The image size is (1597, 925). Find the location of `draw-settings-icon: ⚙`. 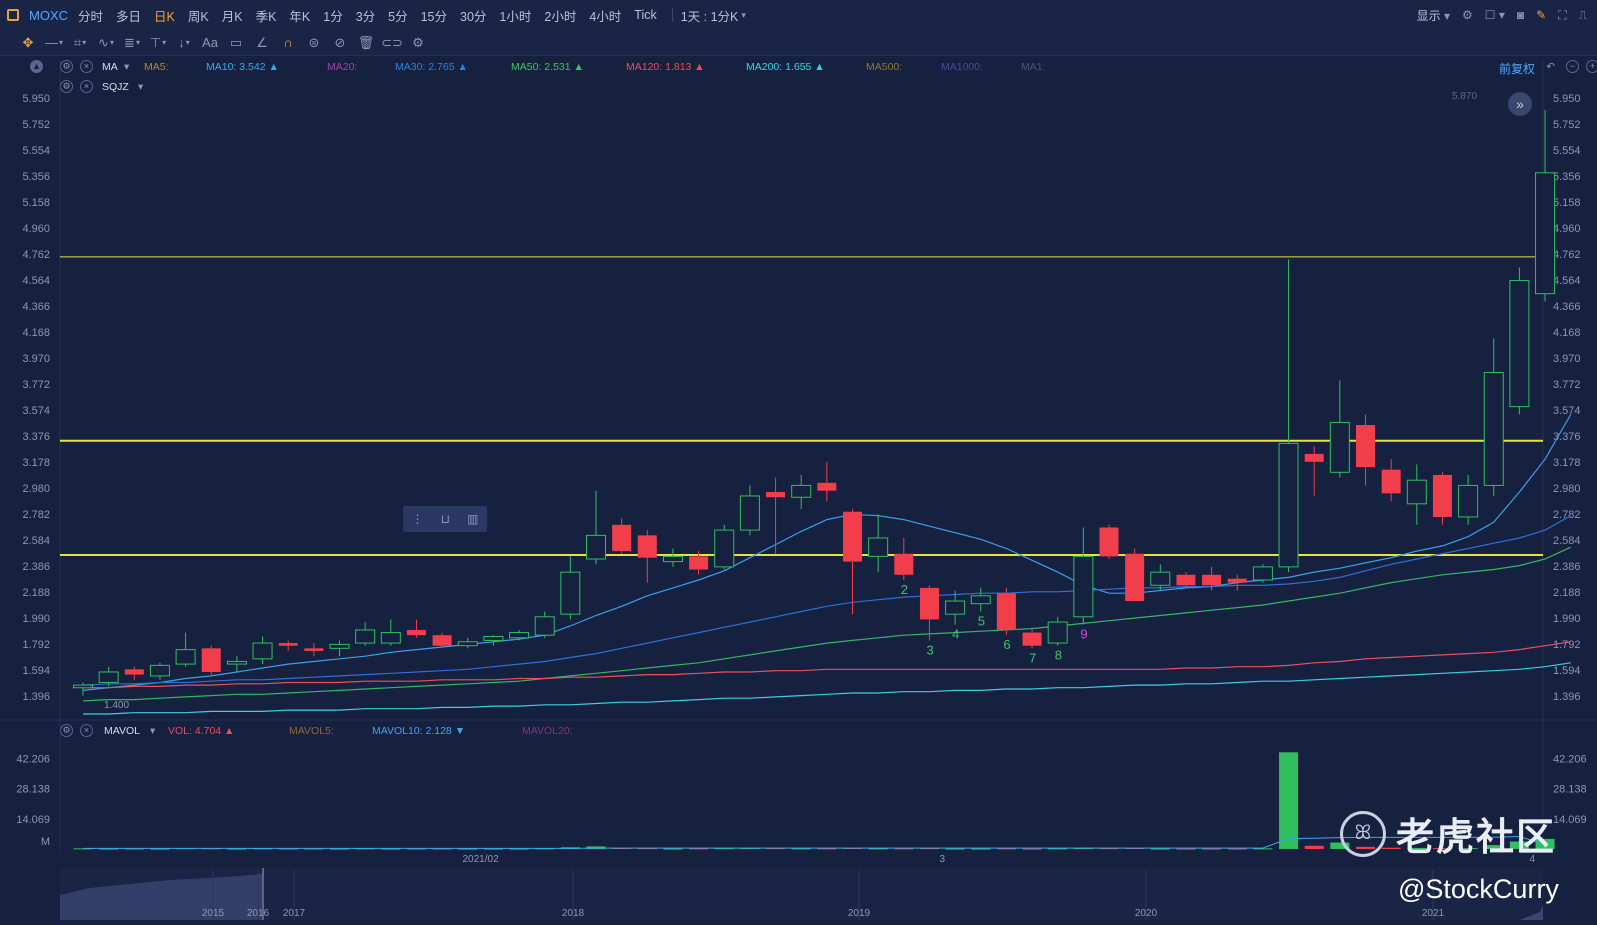

draw-settings-icon: ⚙ is located at coordinates (418, 42).